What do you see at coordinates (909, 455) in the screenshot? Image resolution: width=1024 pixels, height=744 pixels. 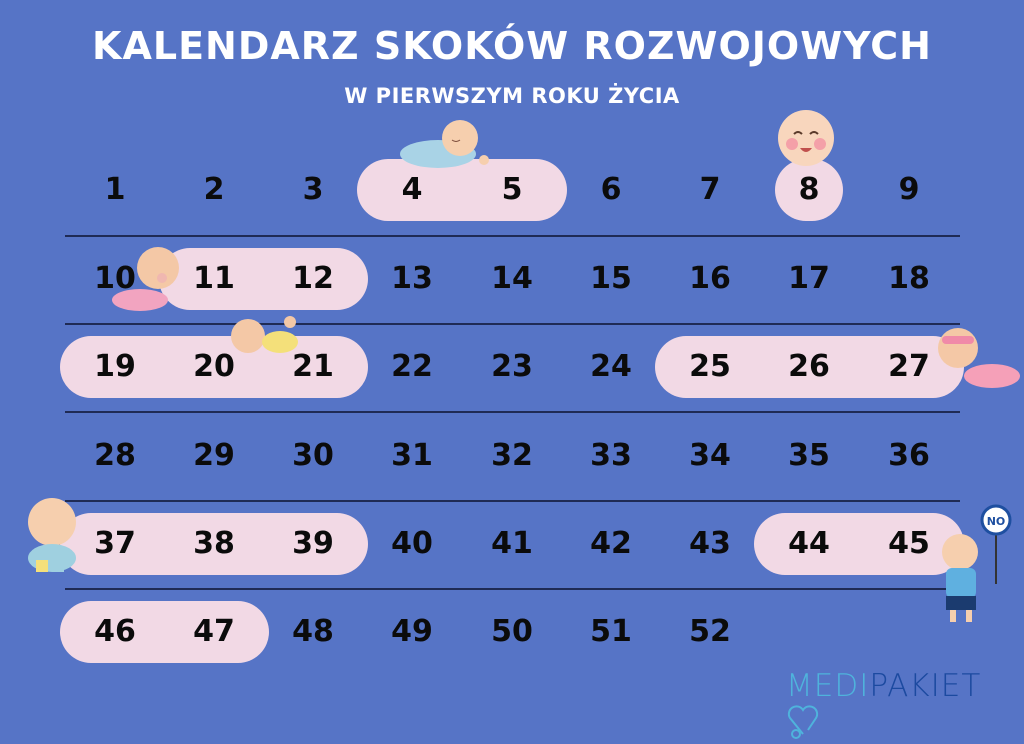 I see `week-number: 36` at bounding box center [909, 455].